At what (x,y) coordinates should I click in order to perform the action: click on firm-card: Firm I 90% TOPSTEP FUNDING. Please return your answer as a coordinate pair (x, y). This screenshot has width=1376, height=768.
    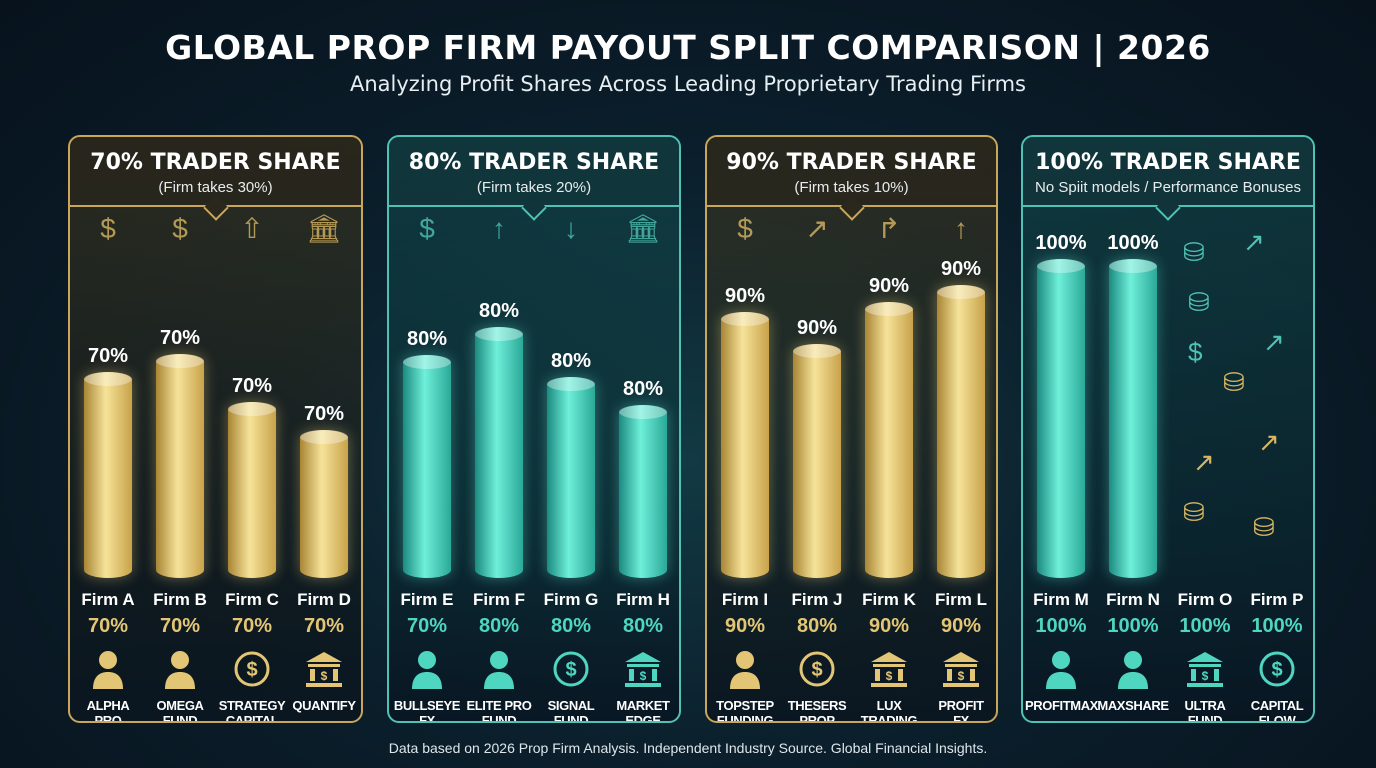
    Looking at the image, I should click on (745, 656).